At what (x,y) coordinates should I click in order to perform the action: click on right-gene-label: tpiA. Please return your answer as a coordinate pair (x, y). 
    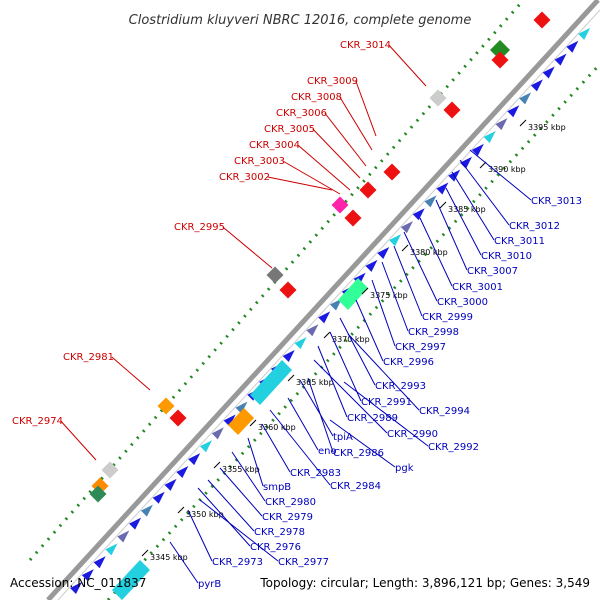
    Looking at the image, I should click on (343, 437).